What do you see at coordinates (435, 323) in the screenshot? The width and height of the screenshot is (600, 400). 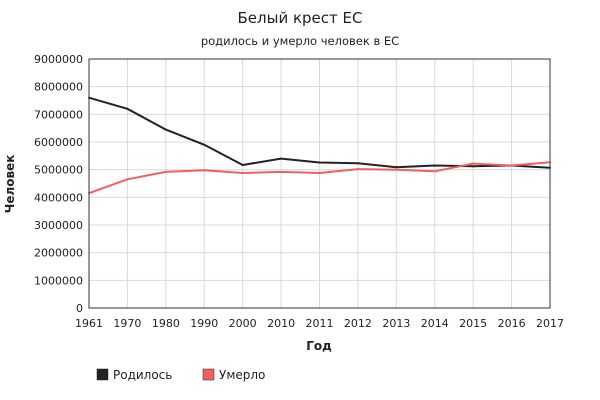 I see `x-tick-label: 2014` at bounding box center [435, 323].